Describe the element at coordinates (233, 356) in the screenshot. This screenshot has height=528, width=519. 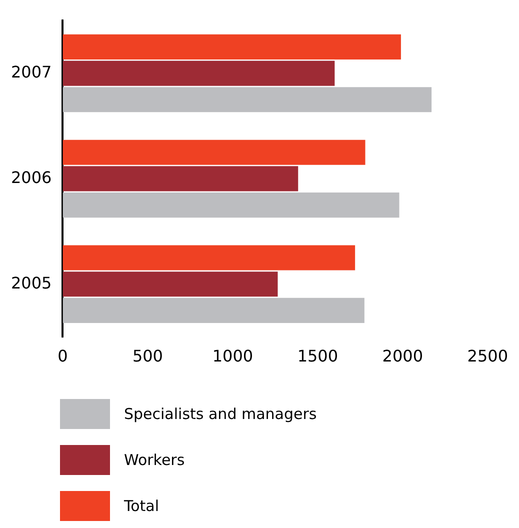
I see `x-tick-label: 1000` at that location.